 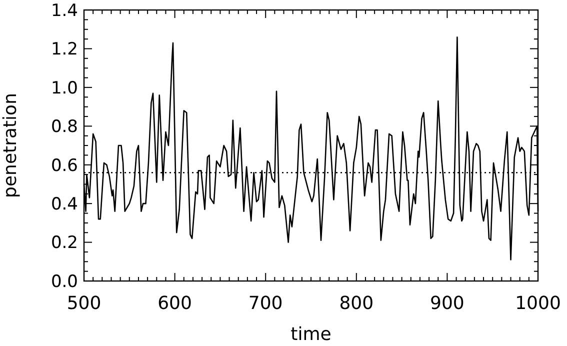 What do you see at coordinates (175, 303) in the screenshot?
I see `x-tick-label: 600` at bounding box center [175, 303].